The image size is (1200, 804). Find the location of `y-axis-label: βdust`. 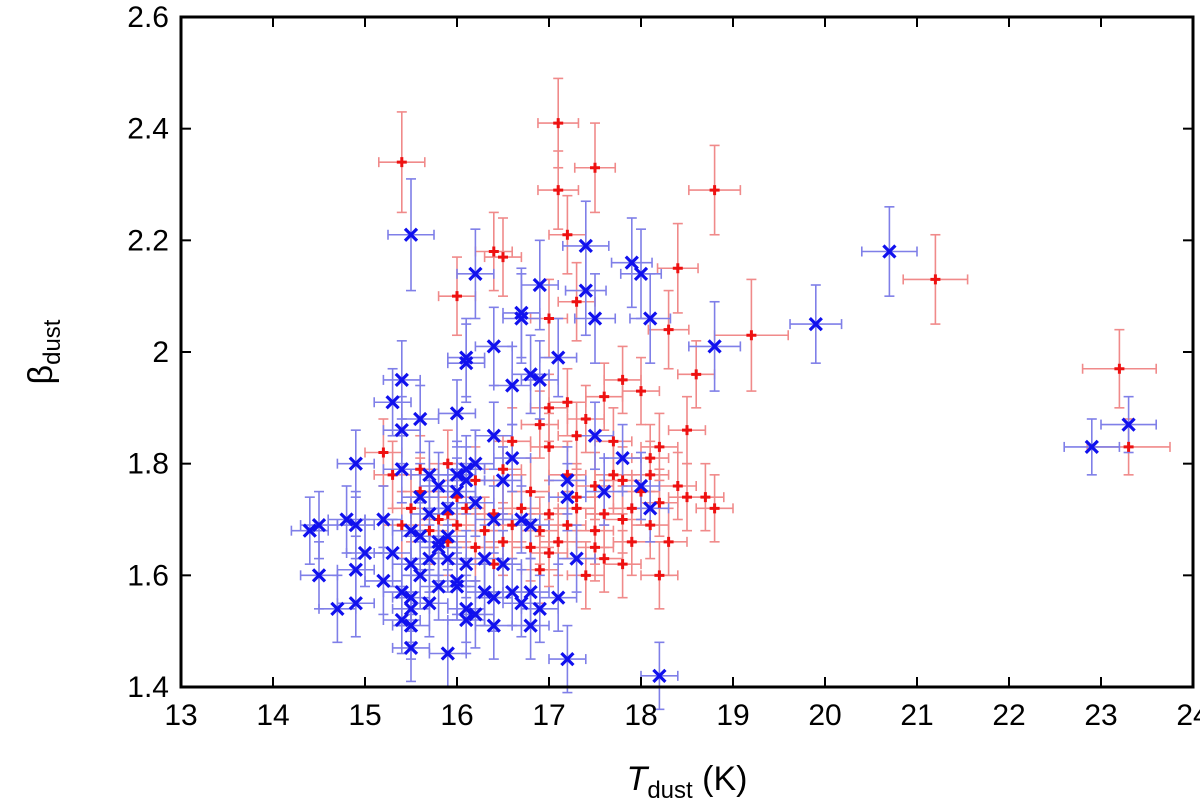

y-axis-label: βdust is located at coordinates (44, 351).